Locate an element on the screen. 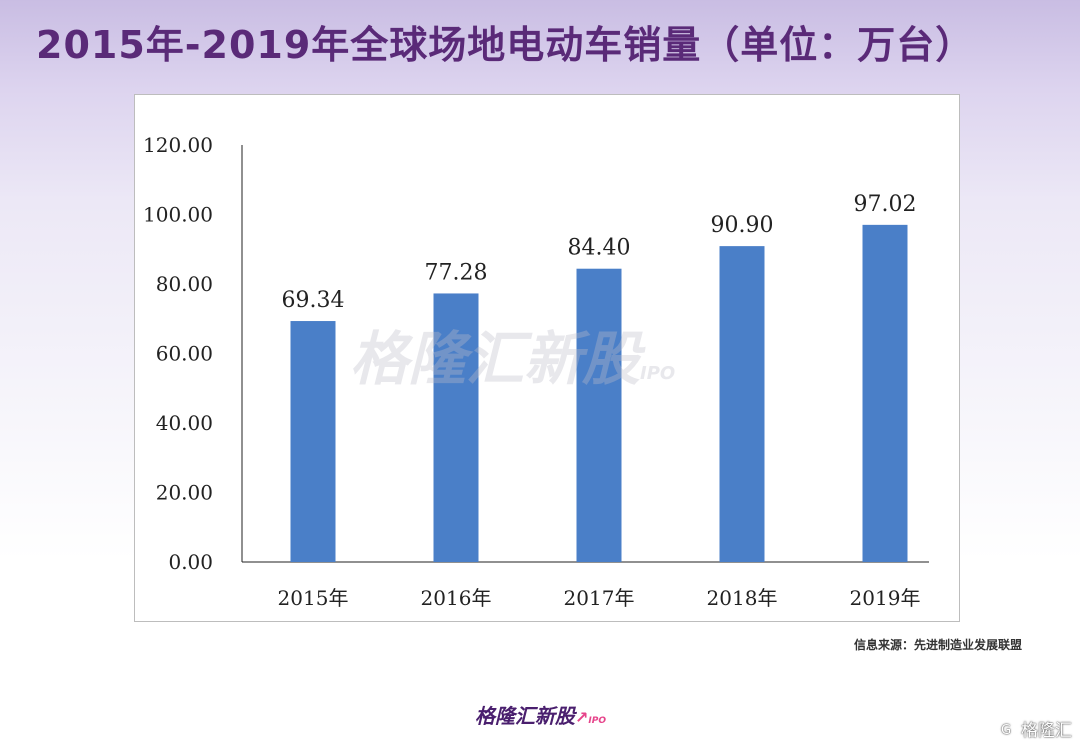 The height and width of the screenshot is (748, 1080). data-label: 97.02 is located at coordinates (885, 204).